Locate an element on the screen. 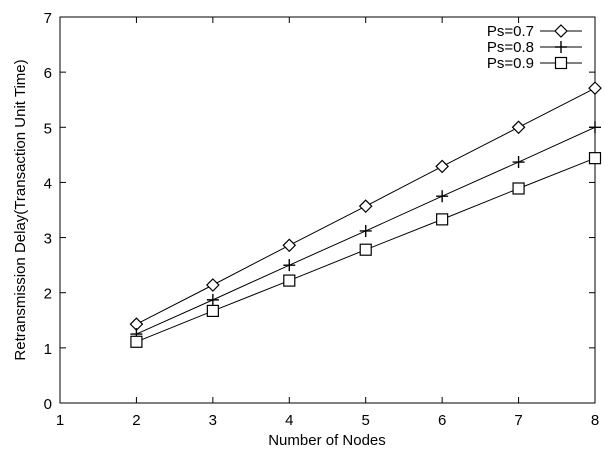  legend-label: Ps=0.7 is located at coordinates (510, 31).